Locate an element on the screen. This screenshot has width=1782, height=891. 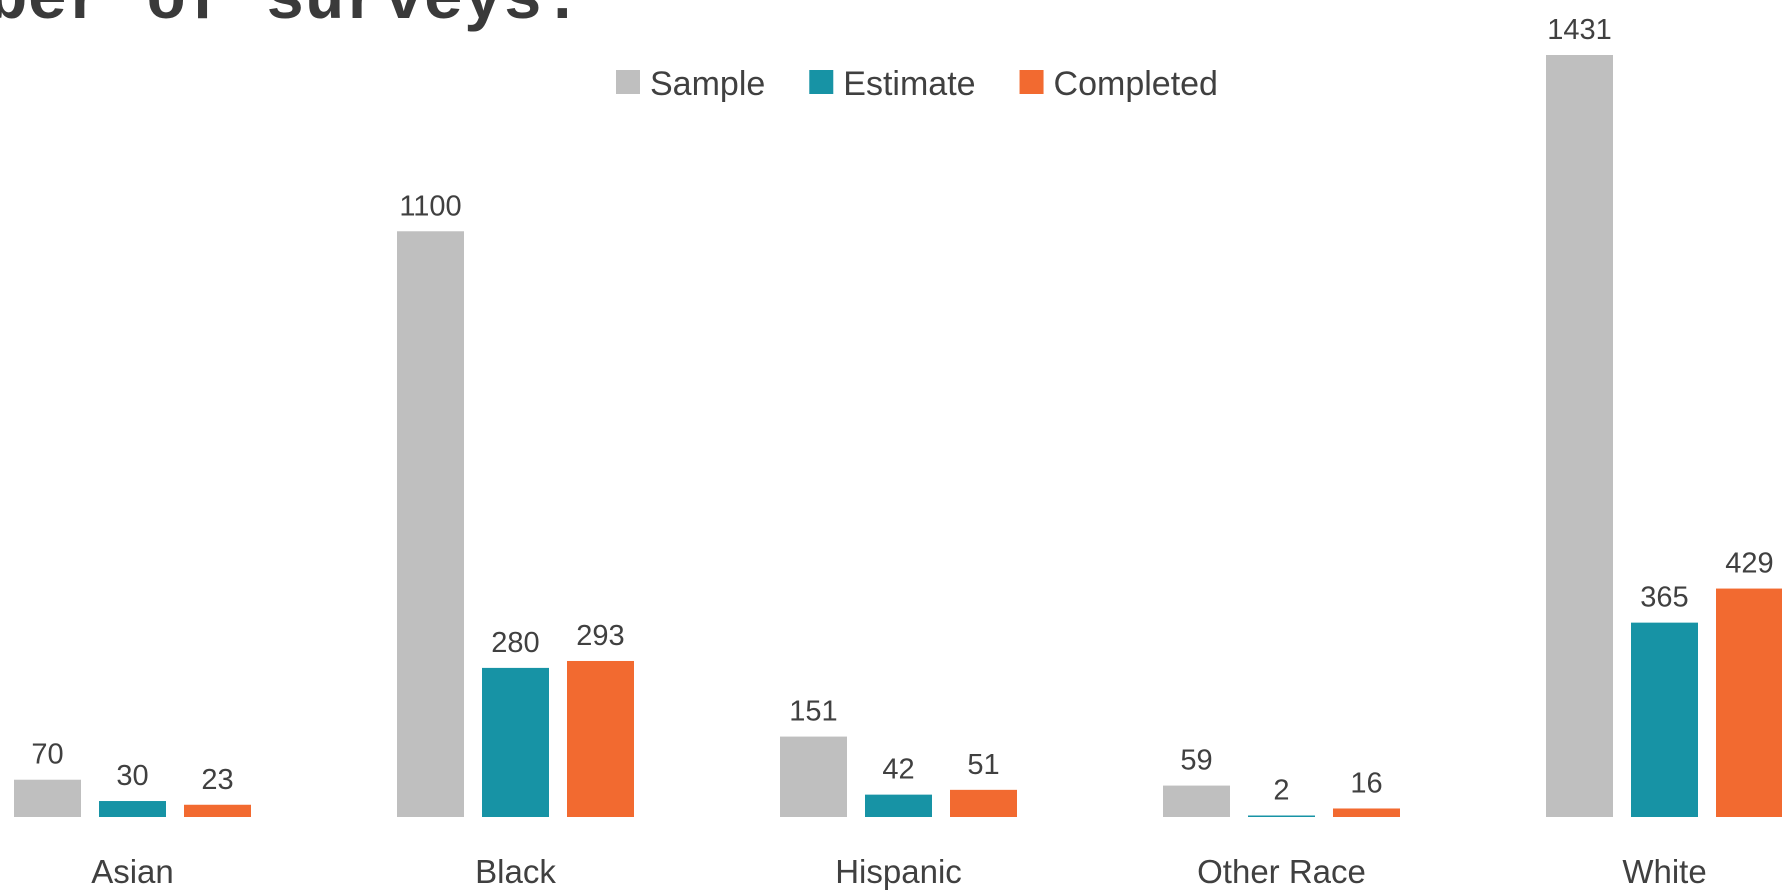
data-label-estimate-black: 280 is located at coordinates (515, 643).